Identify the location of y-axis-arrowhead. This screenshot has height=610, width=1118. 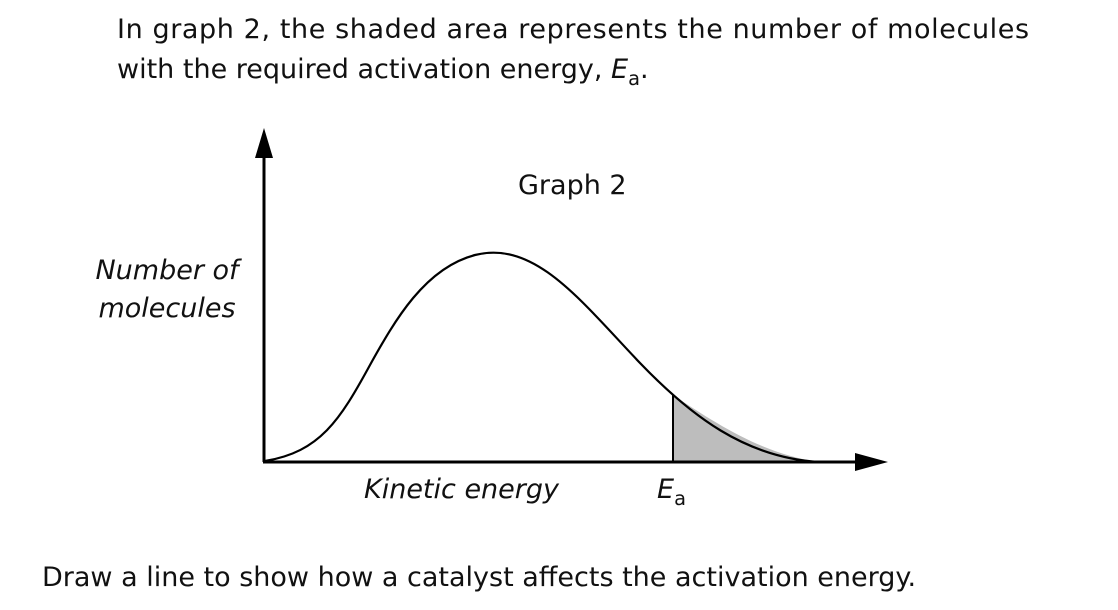
(264, 143).